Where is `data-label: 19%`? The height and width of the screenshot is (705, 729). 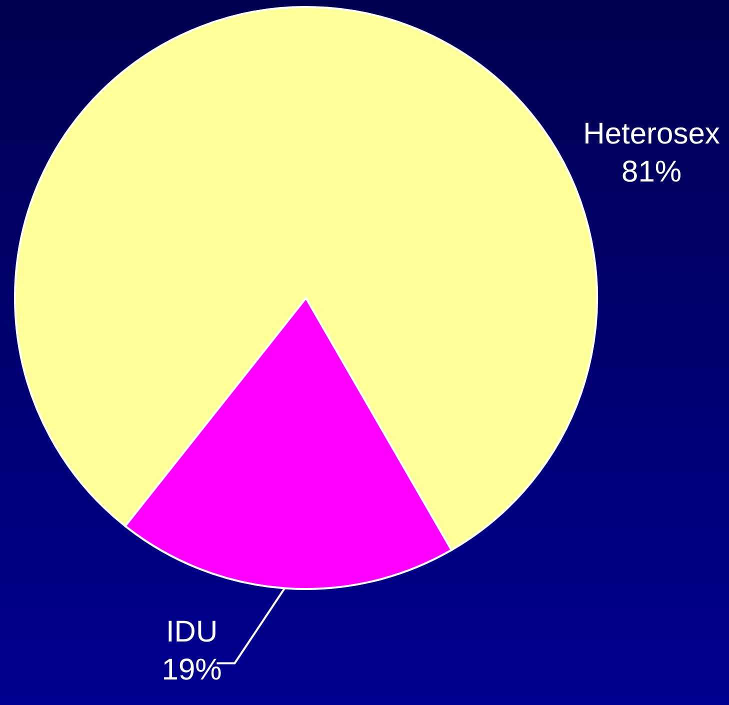 data-label: 19% is located at coordinates (192, 669).